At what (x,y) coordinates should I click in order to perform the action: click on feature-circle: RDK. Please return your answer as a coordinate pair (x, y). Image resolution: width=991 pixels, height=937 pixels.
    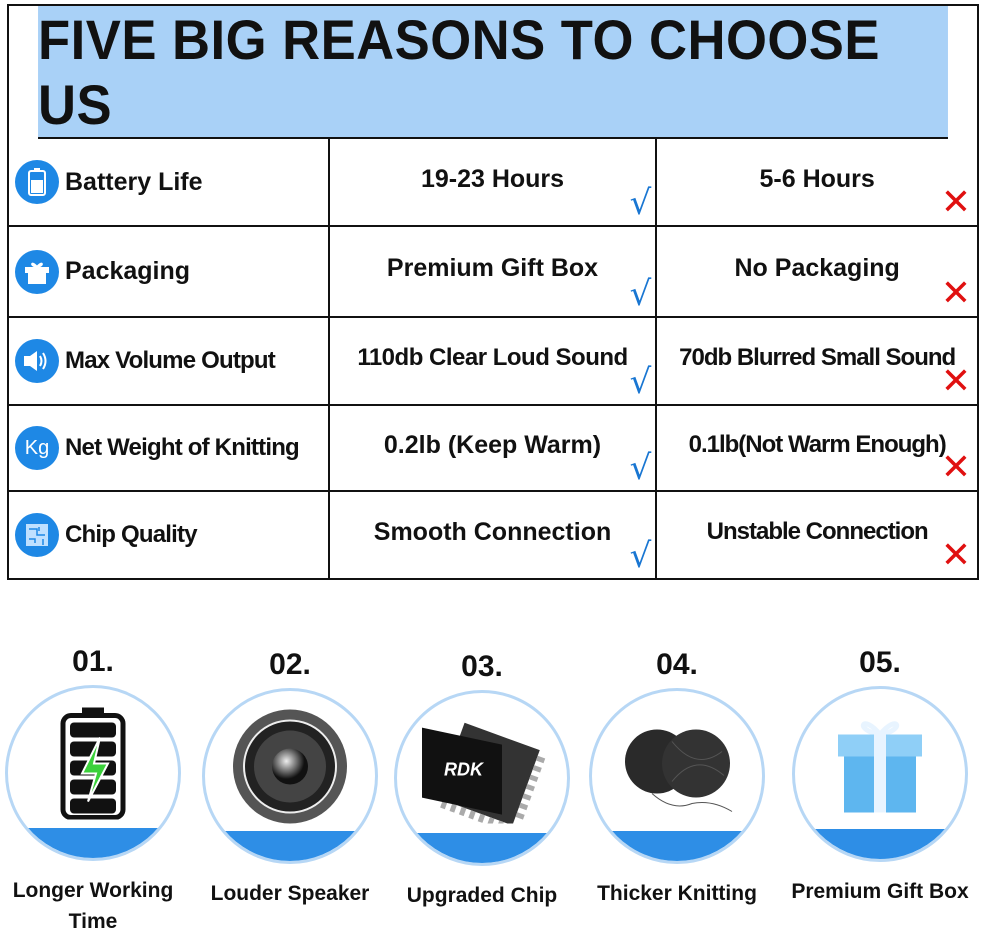
    Looking at the image, I should click on (482, 778).